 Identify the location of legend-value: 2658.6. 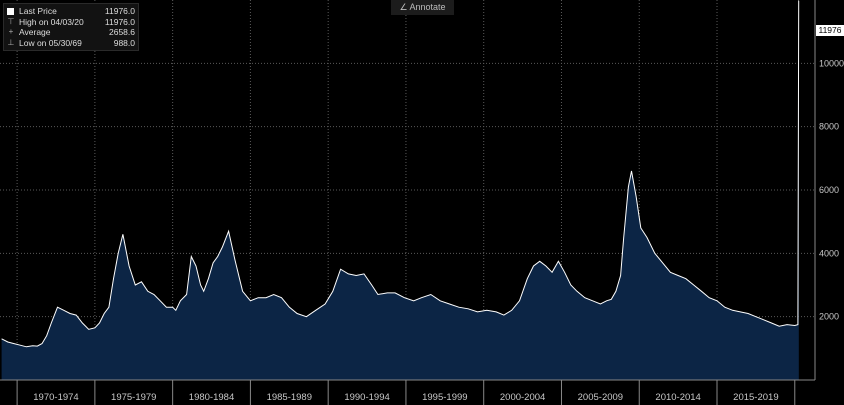
(122, 32).